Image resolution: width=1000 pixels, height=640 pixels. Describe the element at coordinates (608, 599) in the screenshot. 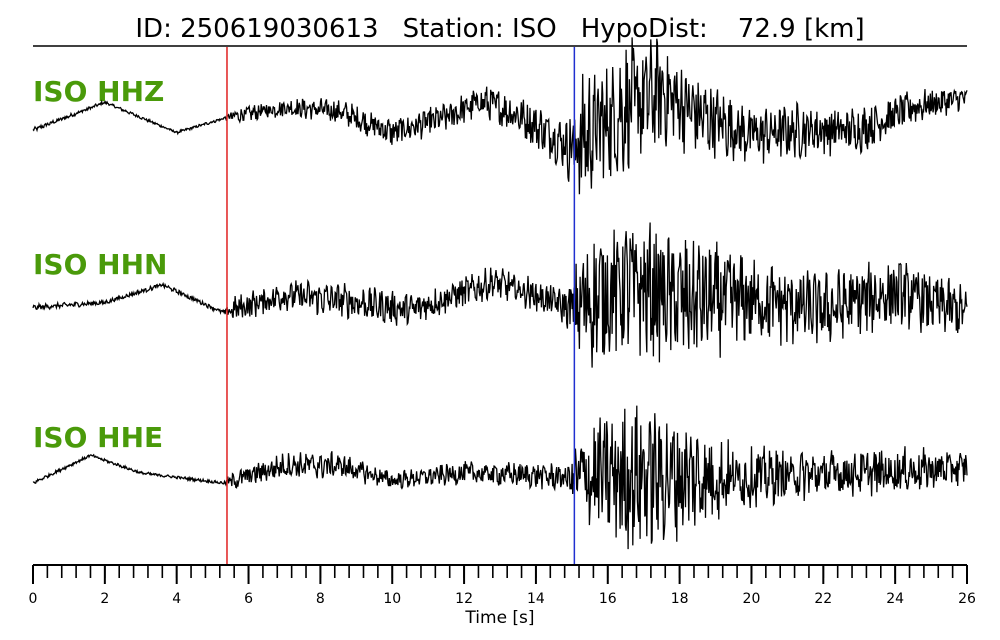

I see `x-tick-label: 16` at that location.